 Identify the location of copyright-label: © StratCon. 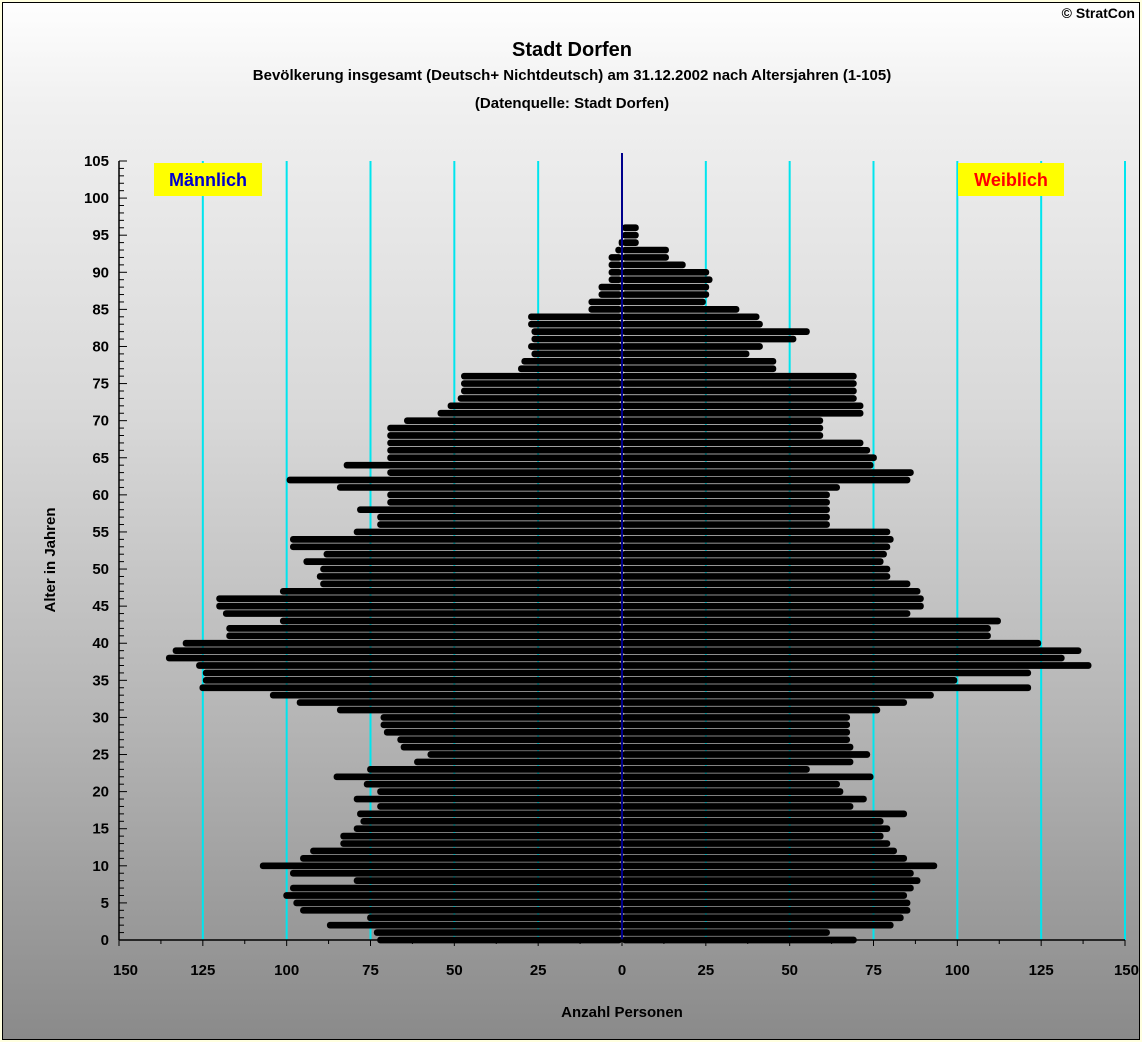
(1098, 13).